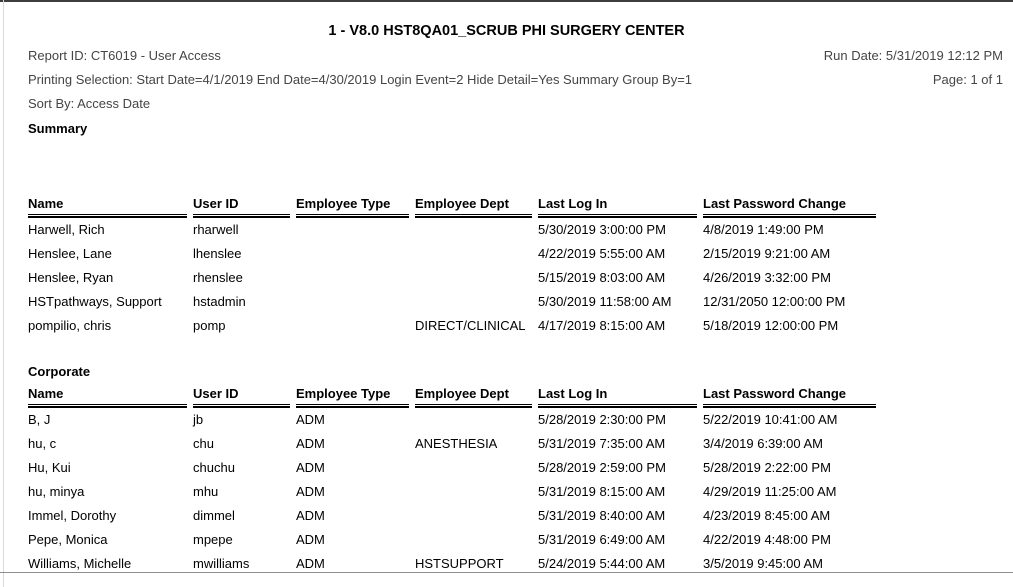  What do you see at coordinates (219, 301) in the screenshot?
I see `table-cell-user-id: hstadmin` at bounding box center [219, 301].